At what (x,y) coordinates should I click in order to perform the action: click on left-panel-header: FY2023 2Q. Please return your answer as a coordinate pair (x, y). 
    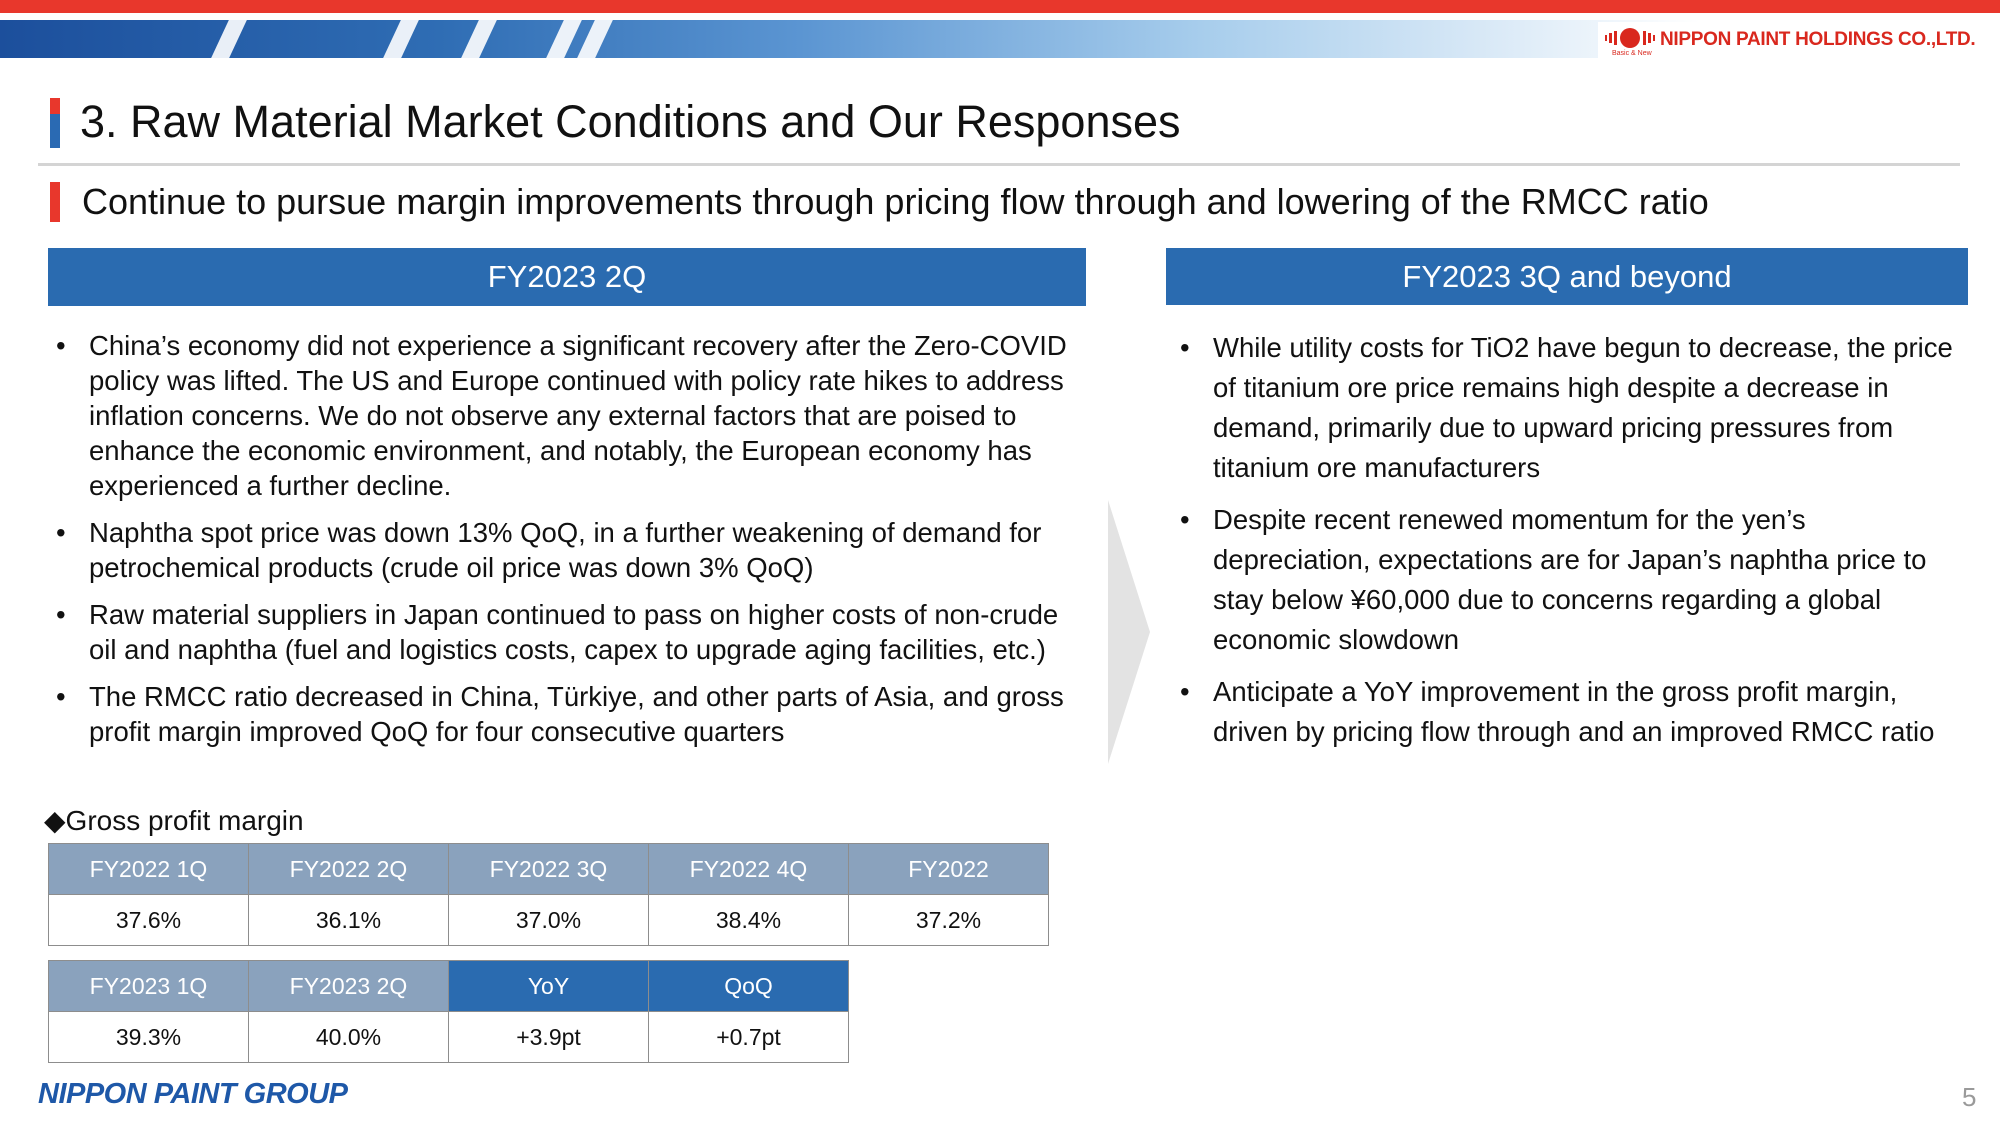
    Looking at the image, I should click on (567, 277).